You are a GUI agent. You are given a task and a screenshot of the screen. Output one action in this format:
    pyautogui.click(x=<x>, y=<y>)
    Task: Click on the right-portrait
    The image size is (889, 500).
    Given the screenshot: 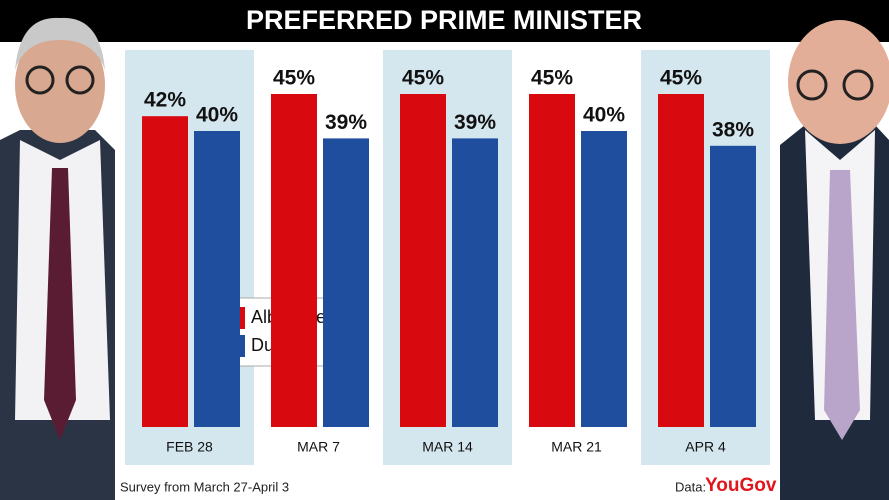 What is the action you would take?
    pyautogui.click(x=834, y=260)
    